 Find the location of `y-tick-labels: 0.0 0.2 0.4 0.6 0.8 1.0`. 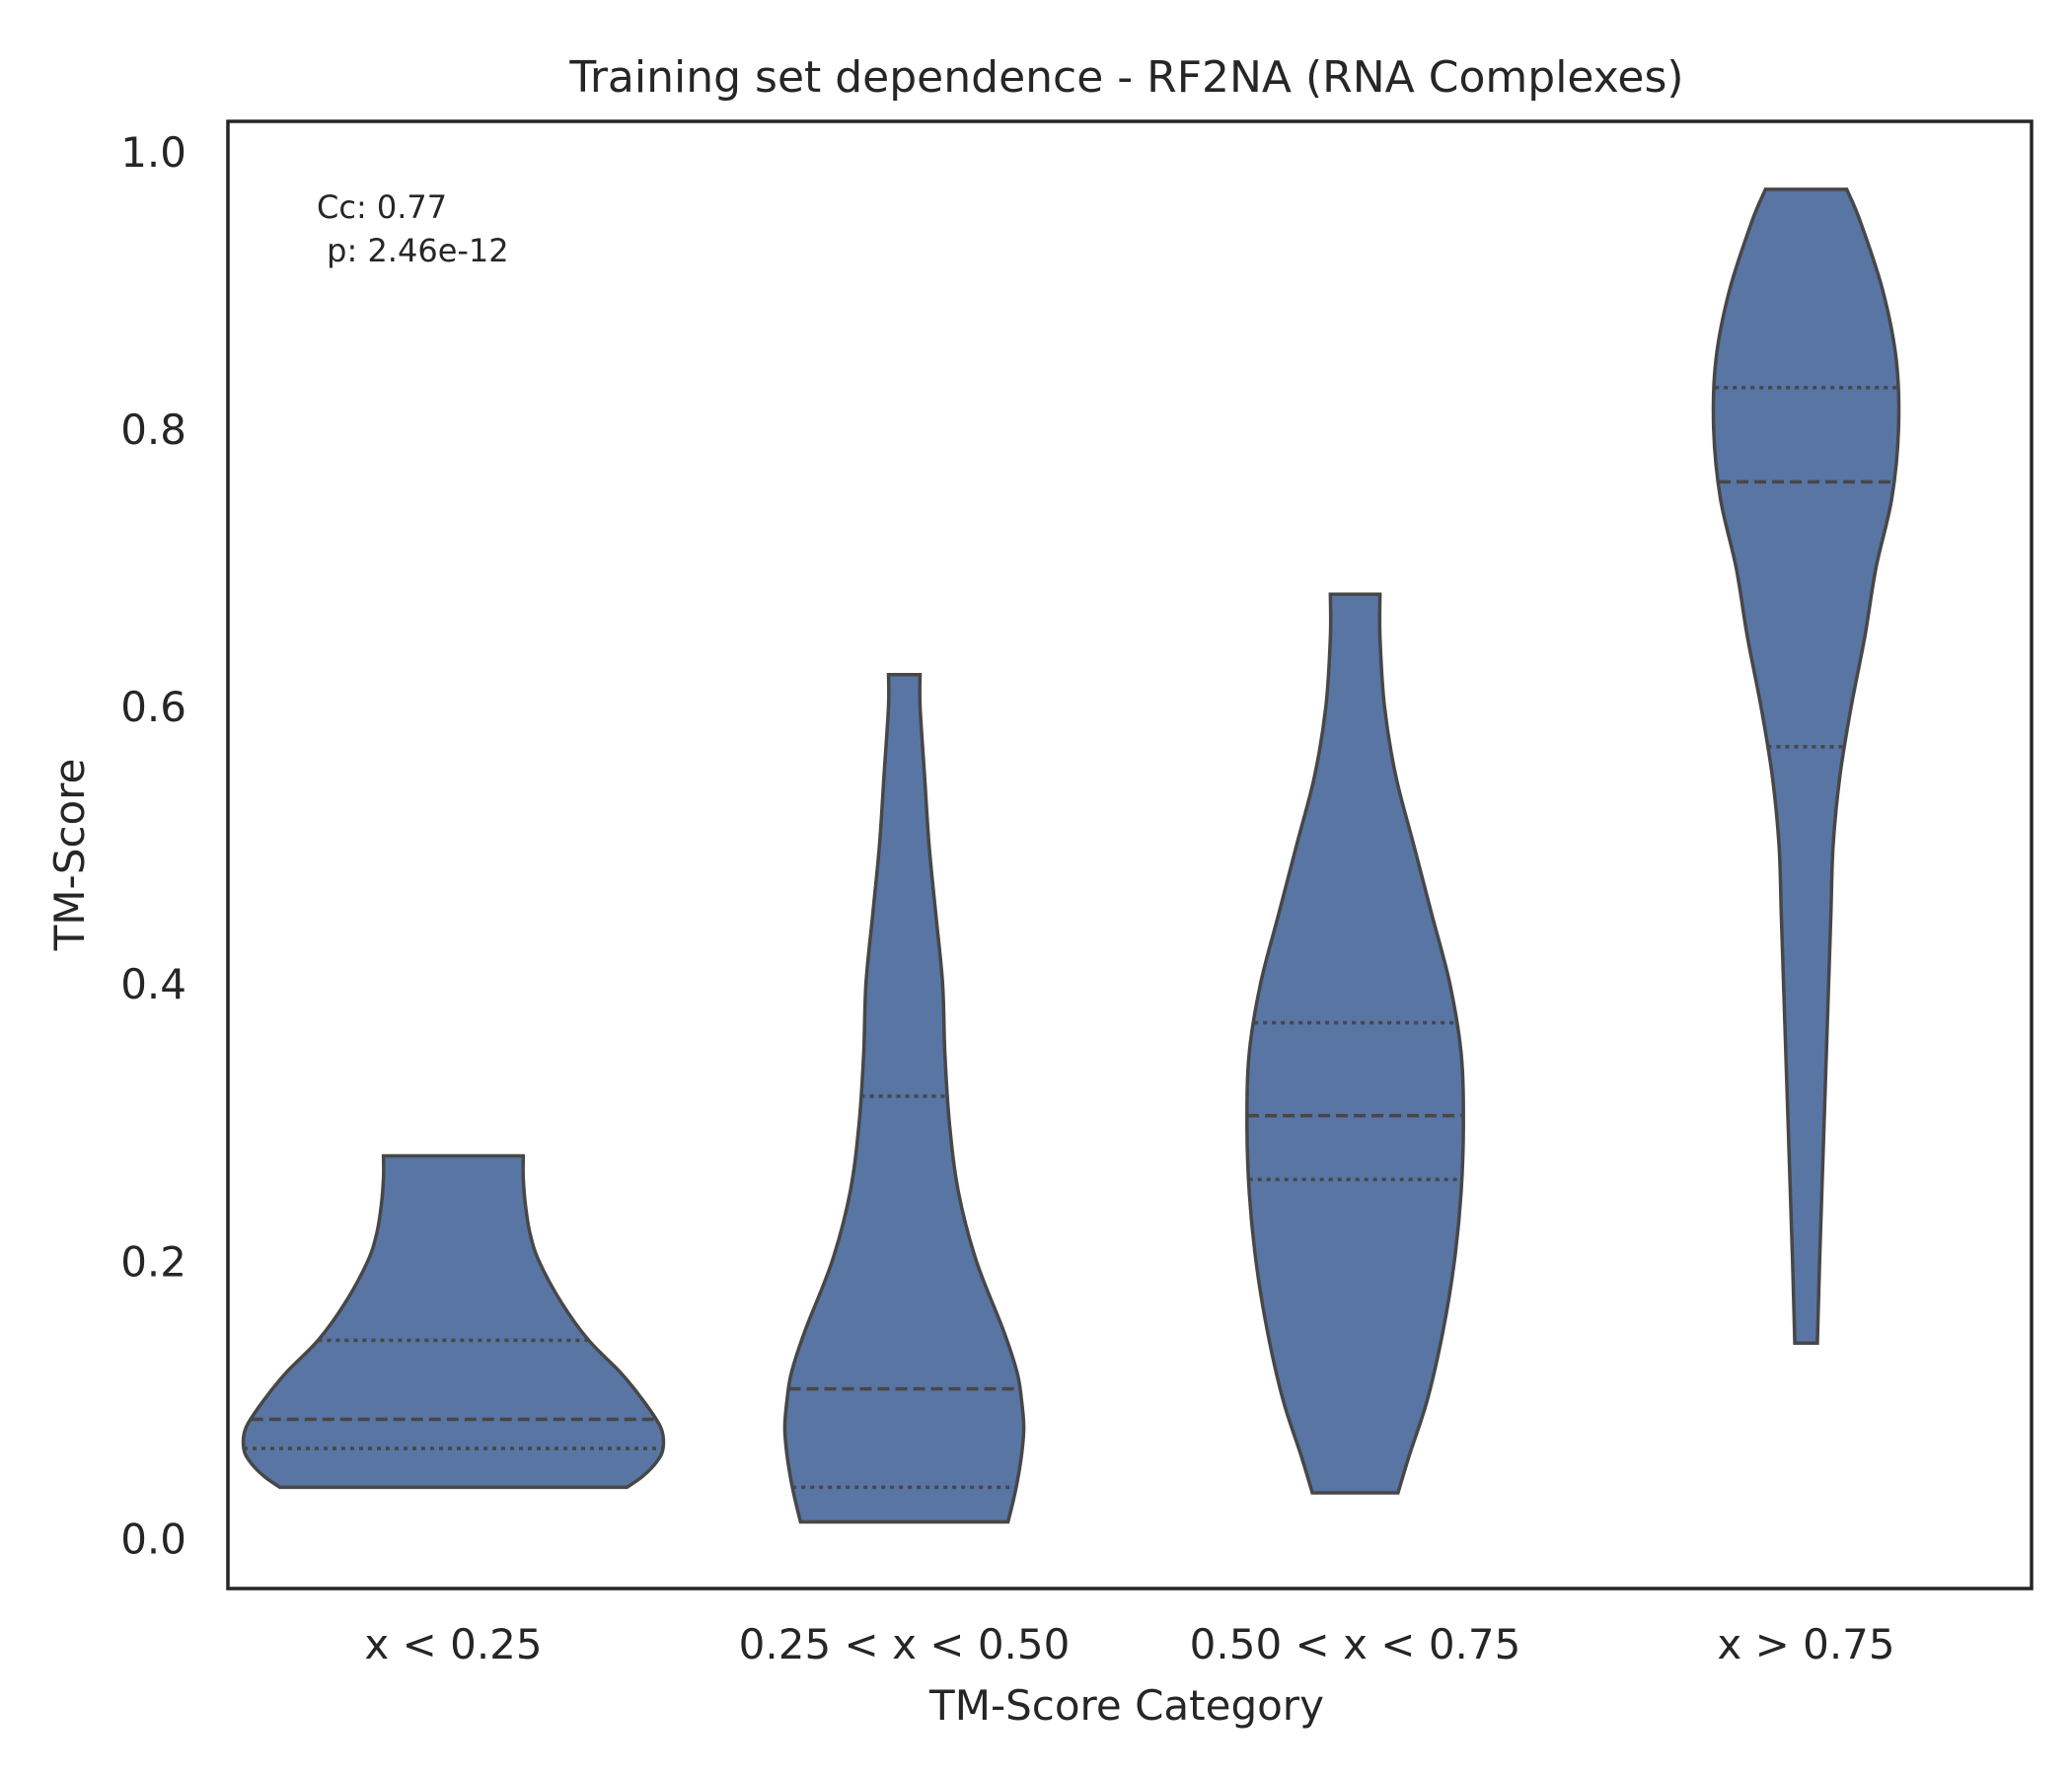

y-tick-labels: 0.0 0.2 0.4 0.6 0.8 1.0 is located at coordinates (153, 846).